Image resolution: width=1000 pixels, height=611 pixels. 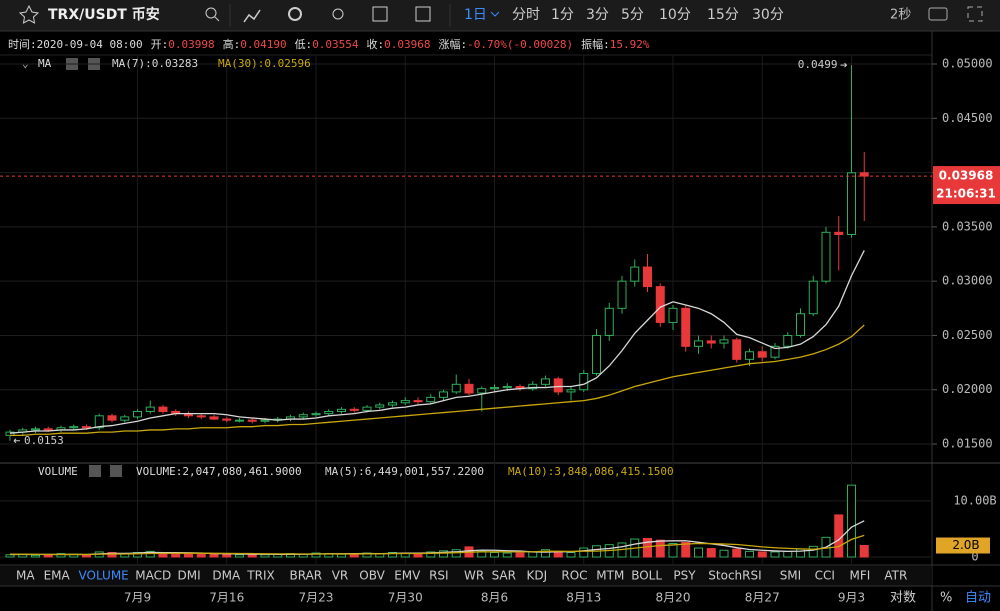 What do you see at coordinates (58, 471) in the screenshot?
I see `legend-title: VOLUME` at bounding box center [58, 471].